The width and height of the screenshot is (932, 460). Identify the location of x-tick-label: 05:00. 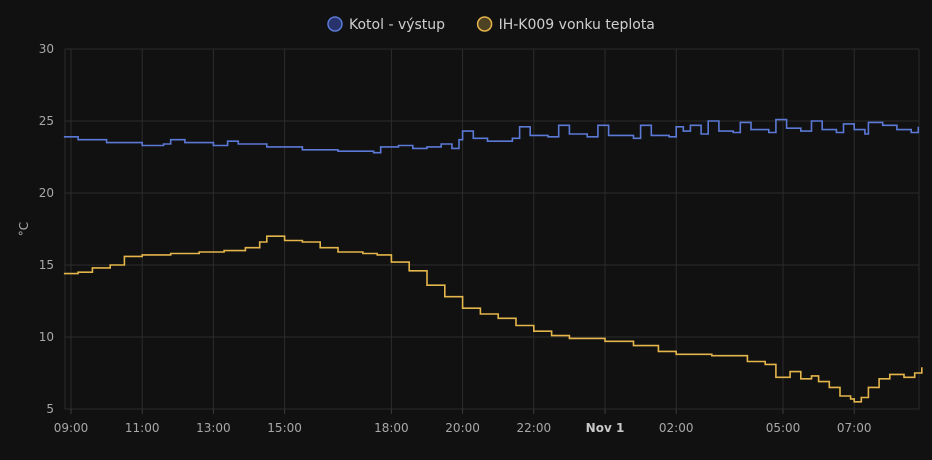
(783, 428).